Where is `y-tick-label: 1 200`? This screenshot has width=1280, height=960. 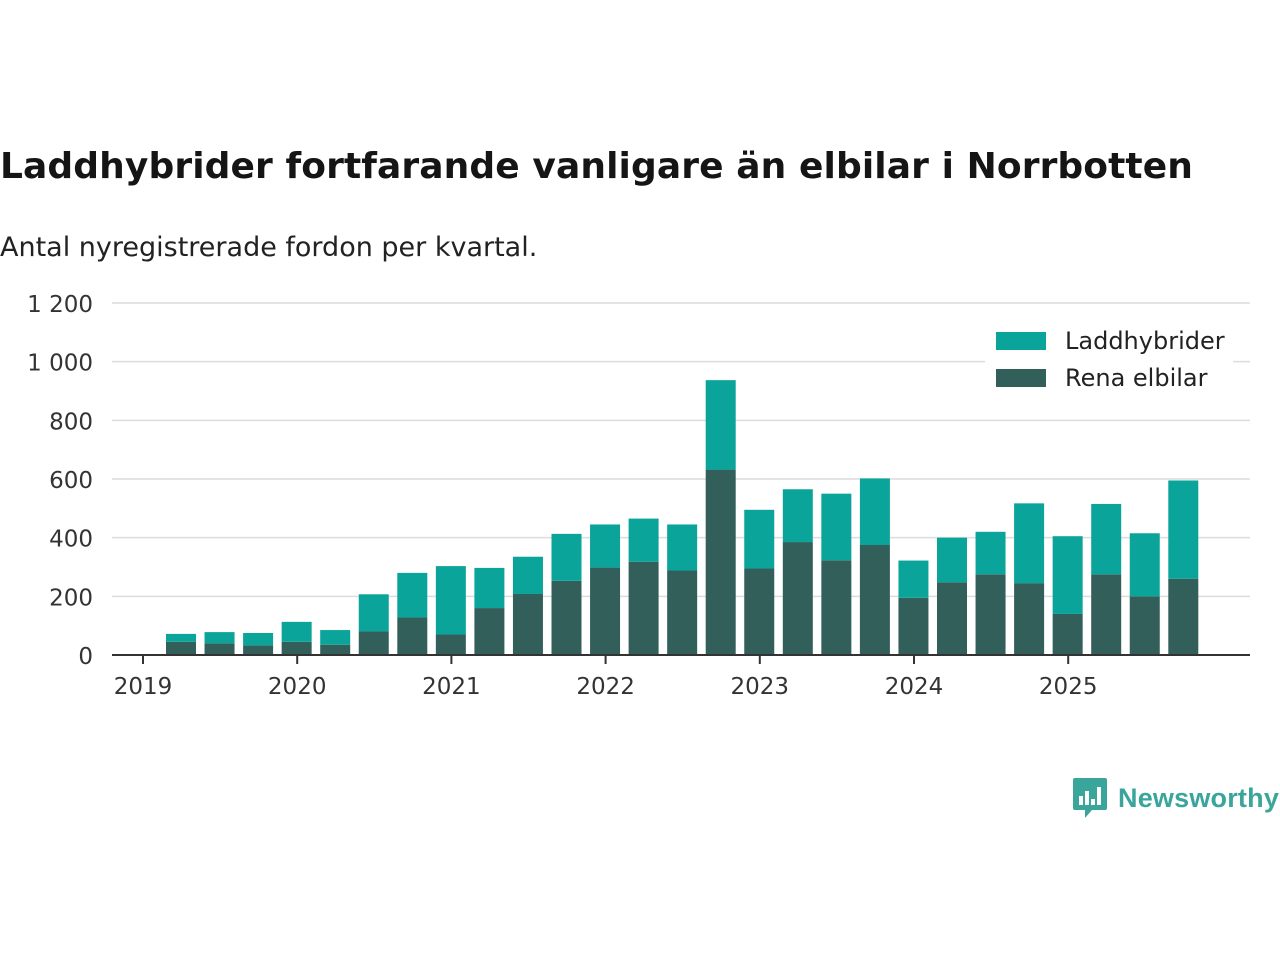 y-tick-label: 1 200 is located at coordinates (60, 305).